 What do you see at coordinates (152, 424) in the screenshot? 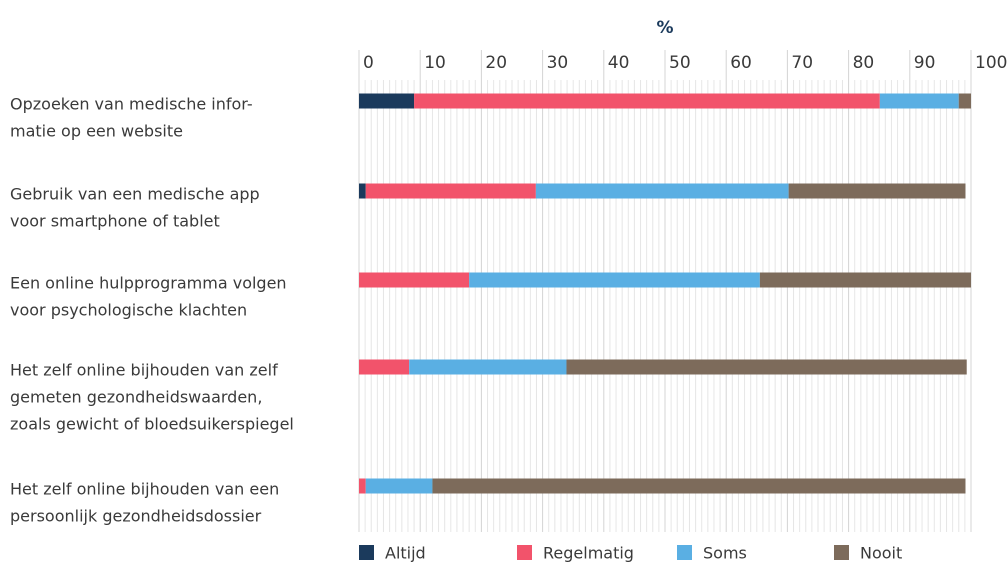
I see `category-label: zoals gewicht of bloedsuikerspiegel` at bounding box center [152, 424].